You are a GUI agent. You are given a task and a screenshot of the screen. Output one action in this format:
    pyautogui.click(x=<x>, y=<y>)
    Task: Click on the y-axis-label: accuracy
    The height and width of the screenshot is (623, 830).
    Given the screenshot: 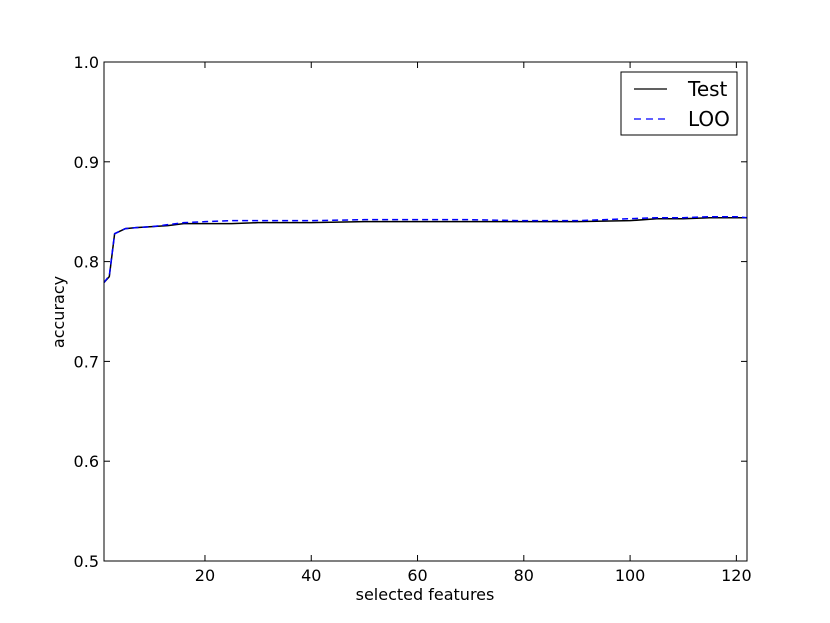 What is the action you would take?
    pyautogui.click(x=58, y=312)
    